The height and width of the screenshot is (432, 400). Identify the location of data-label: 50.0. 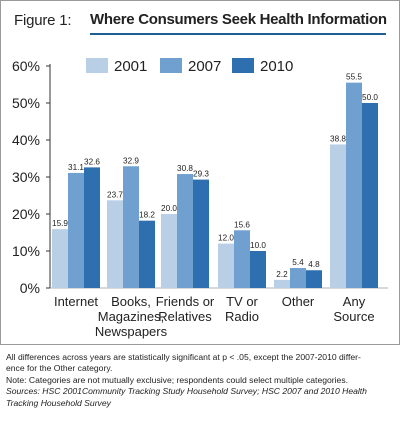
(370, 97).